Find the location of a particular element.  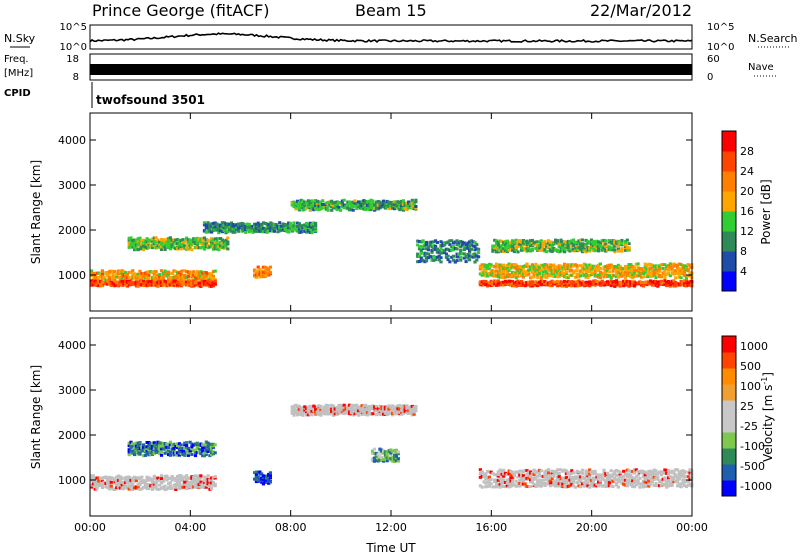

x-tick-label: 20:00 is located at coordinates (592, 527).